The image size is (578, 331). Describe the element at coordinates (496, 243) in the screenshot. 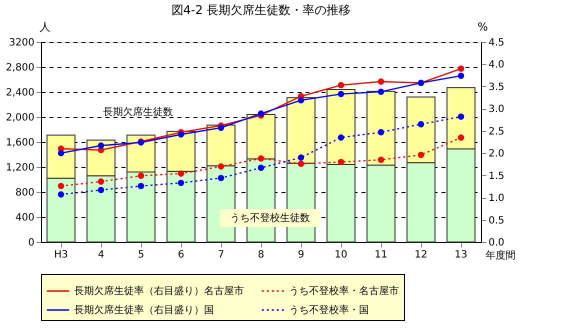

I see `y2-tick-label: 0.0` at that location.